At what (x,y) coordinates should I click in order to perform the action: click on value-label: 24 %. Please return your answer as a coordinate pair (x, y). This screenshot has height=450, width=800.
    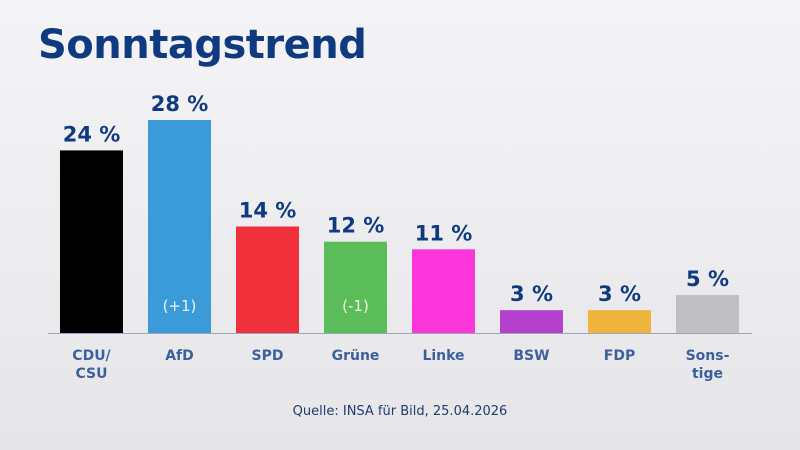
    Looking at the image, I should click on (92, 134).